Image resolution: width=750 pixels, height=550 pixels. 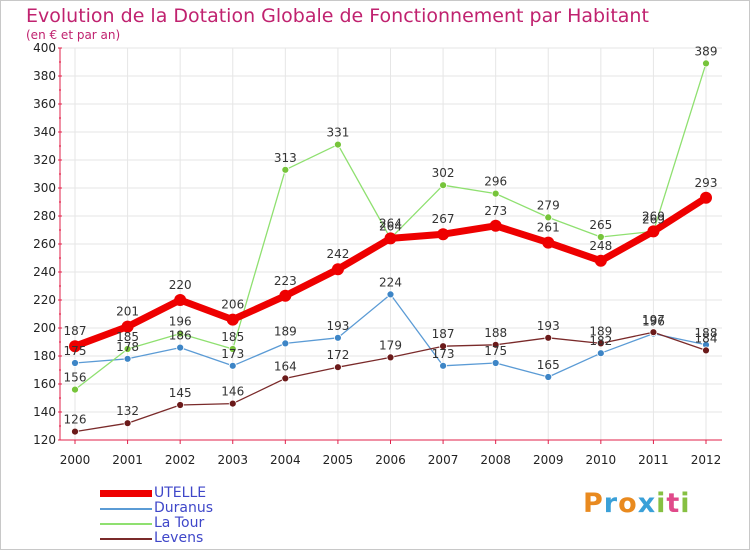 What do you see at coordinates (232, 305) in the screenshot?
I see `data-label-utelle: 206` at bounding box center [232, 305].